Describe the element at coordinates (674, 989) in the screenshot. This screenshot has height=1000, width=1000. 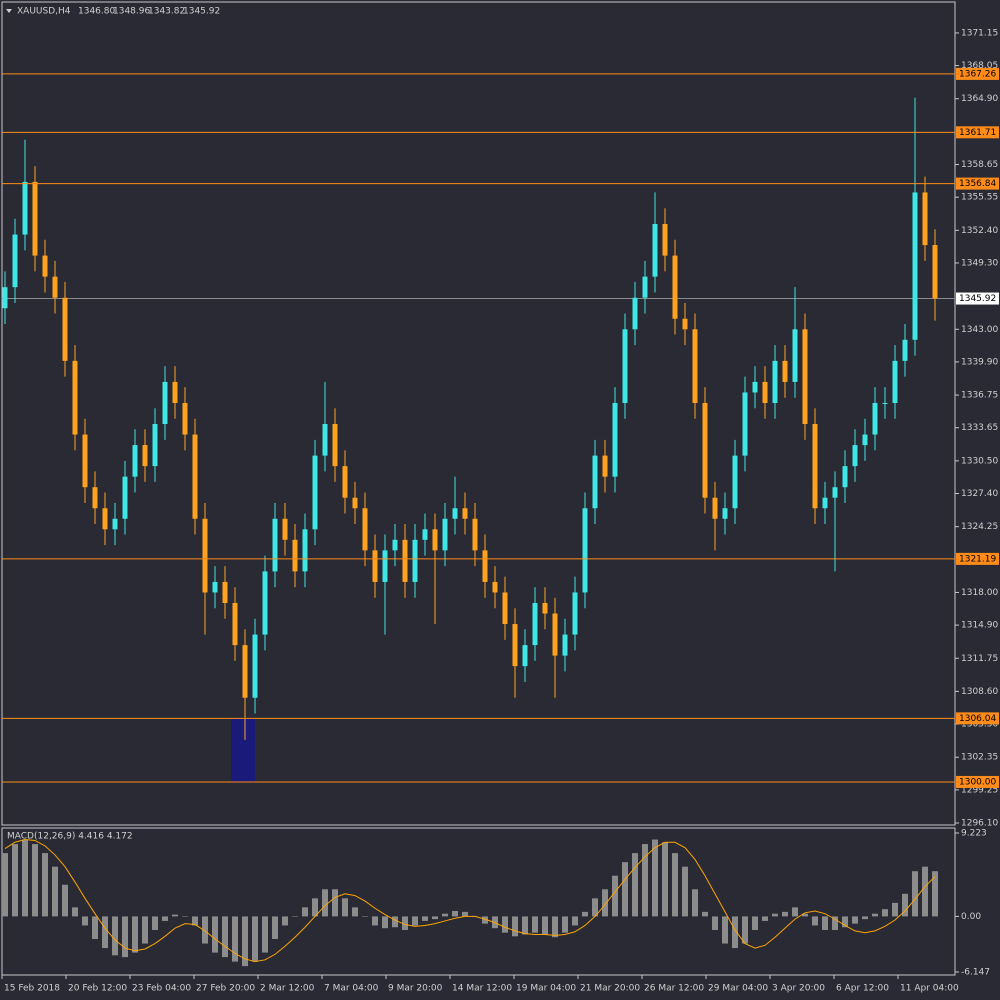
I see `x-tick-label: 26 Mar 12:00` at that location.